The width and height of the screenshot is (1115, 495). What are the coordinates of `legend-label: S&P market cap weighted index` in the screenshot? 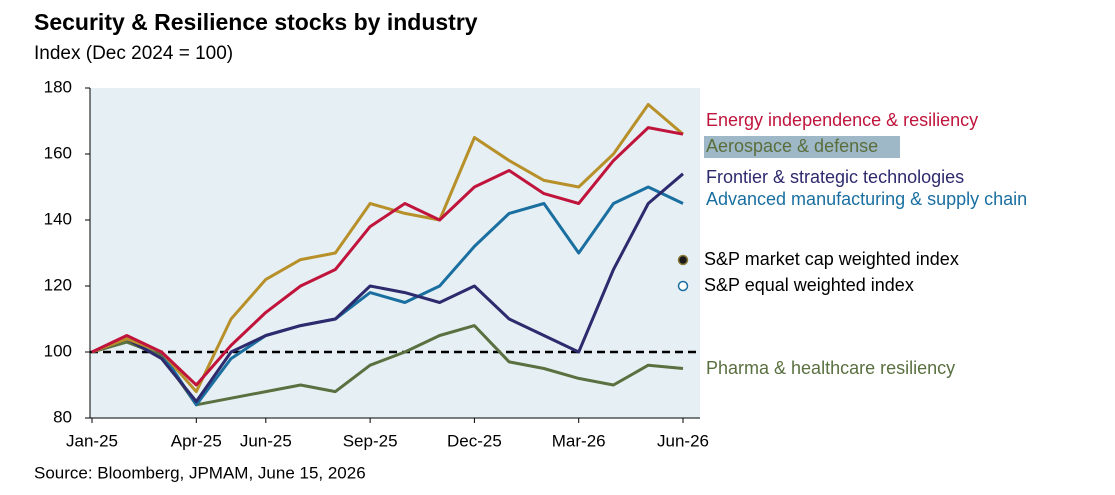 It's located at (831, 259).